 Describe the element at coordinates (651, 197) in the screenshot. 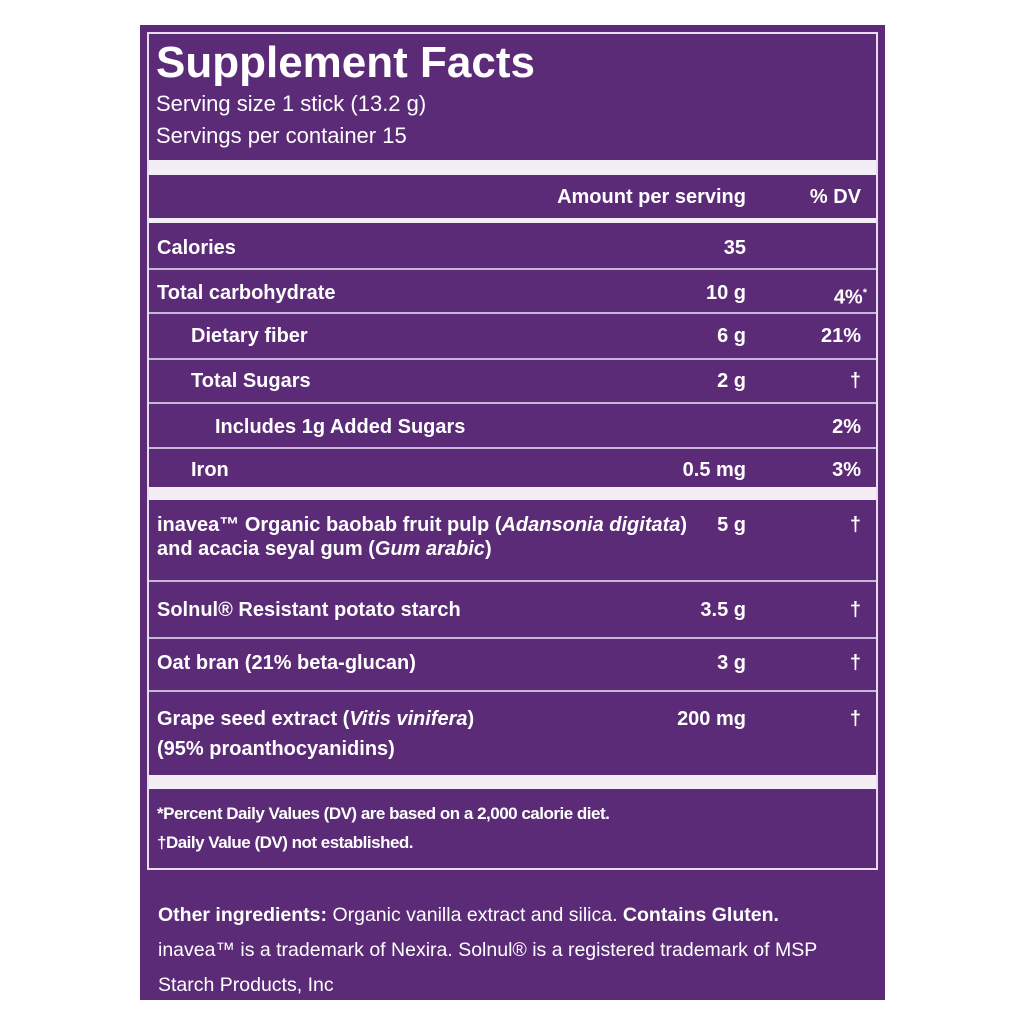

I see `column-header: Amount per serving` at that location.